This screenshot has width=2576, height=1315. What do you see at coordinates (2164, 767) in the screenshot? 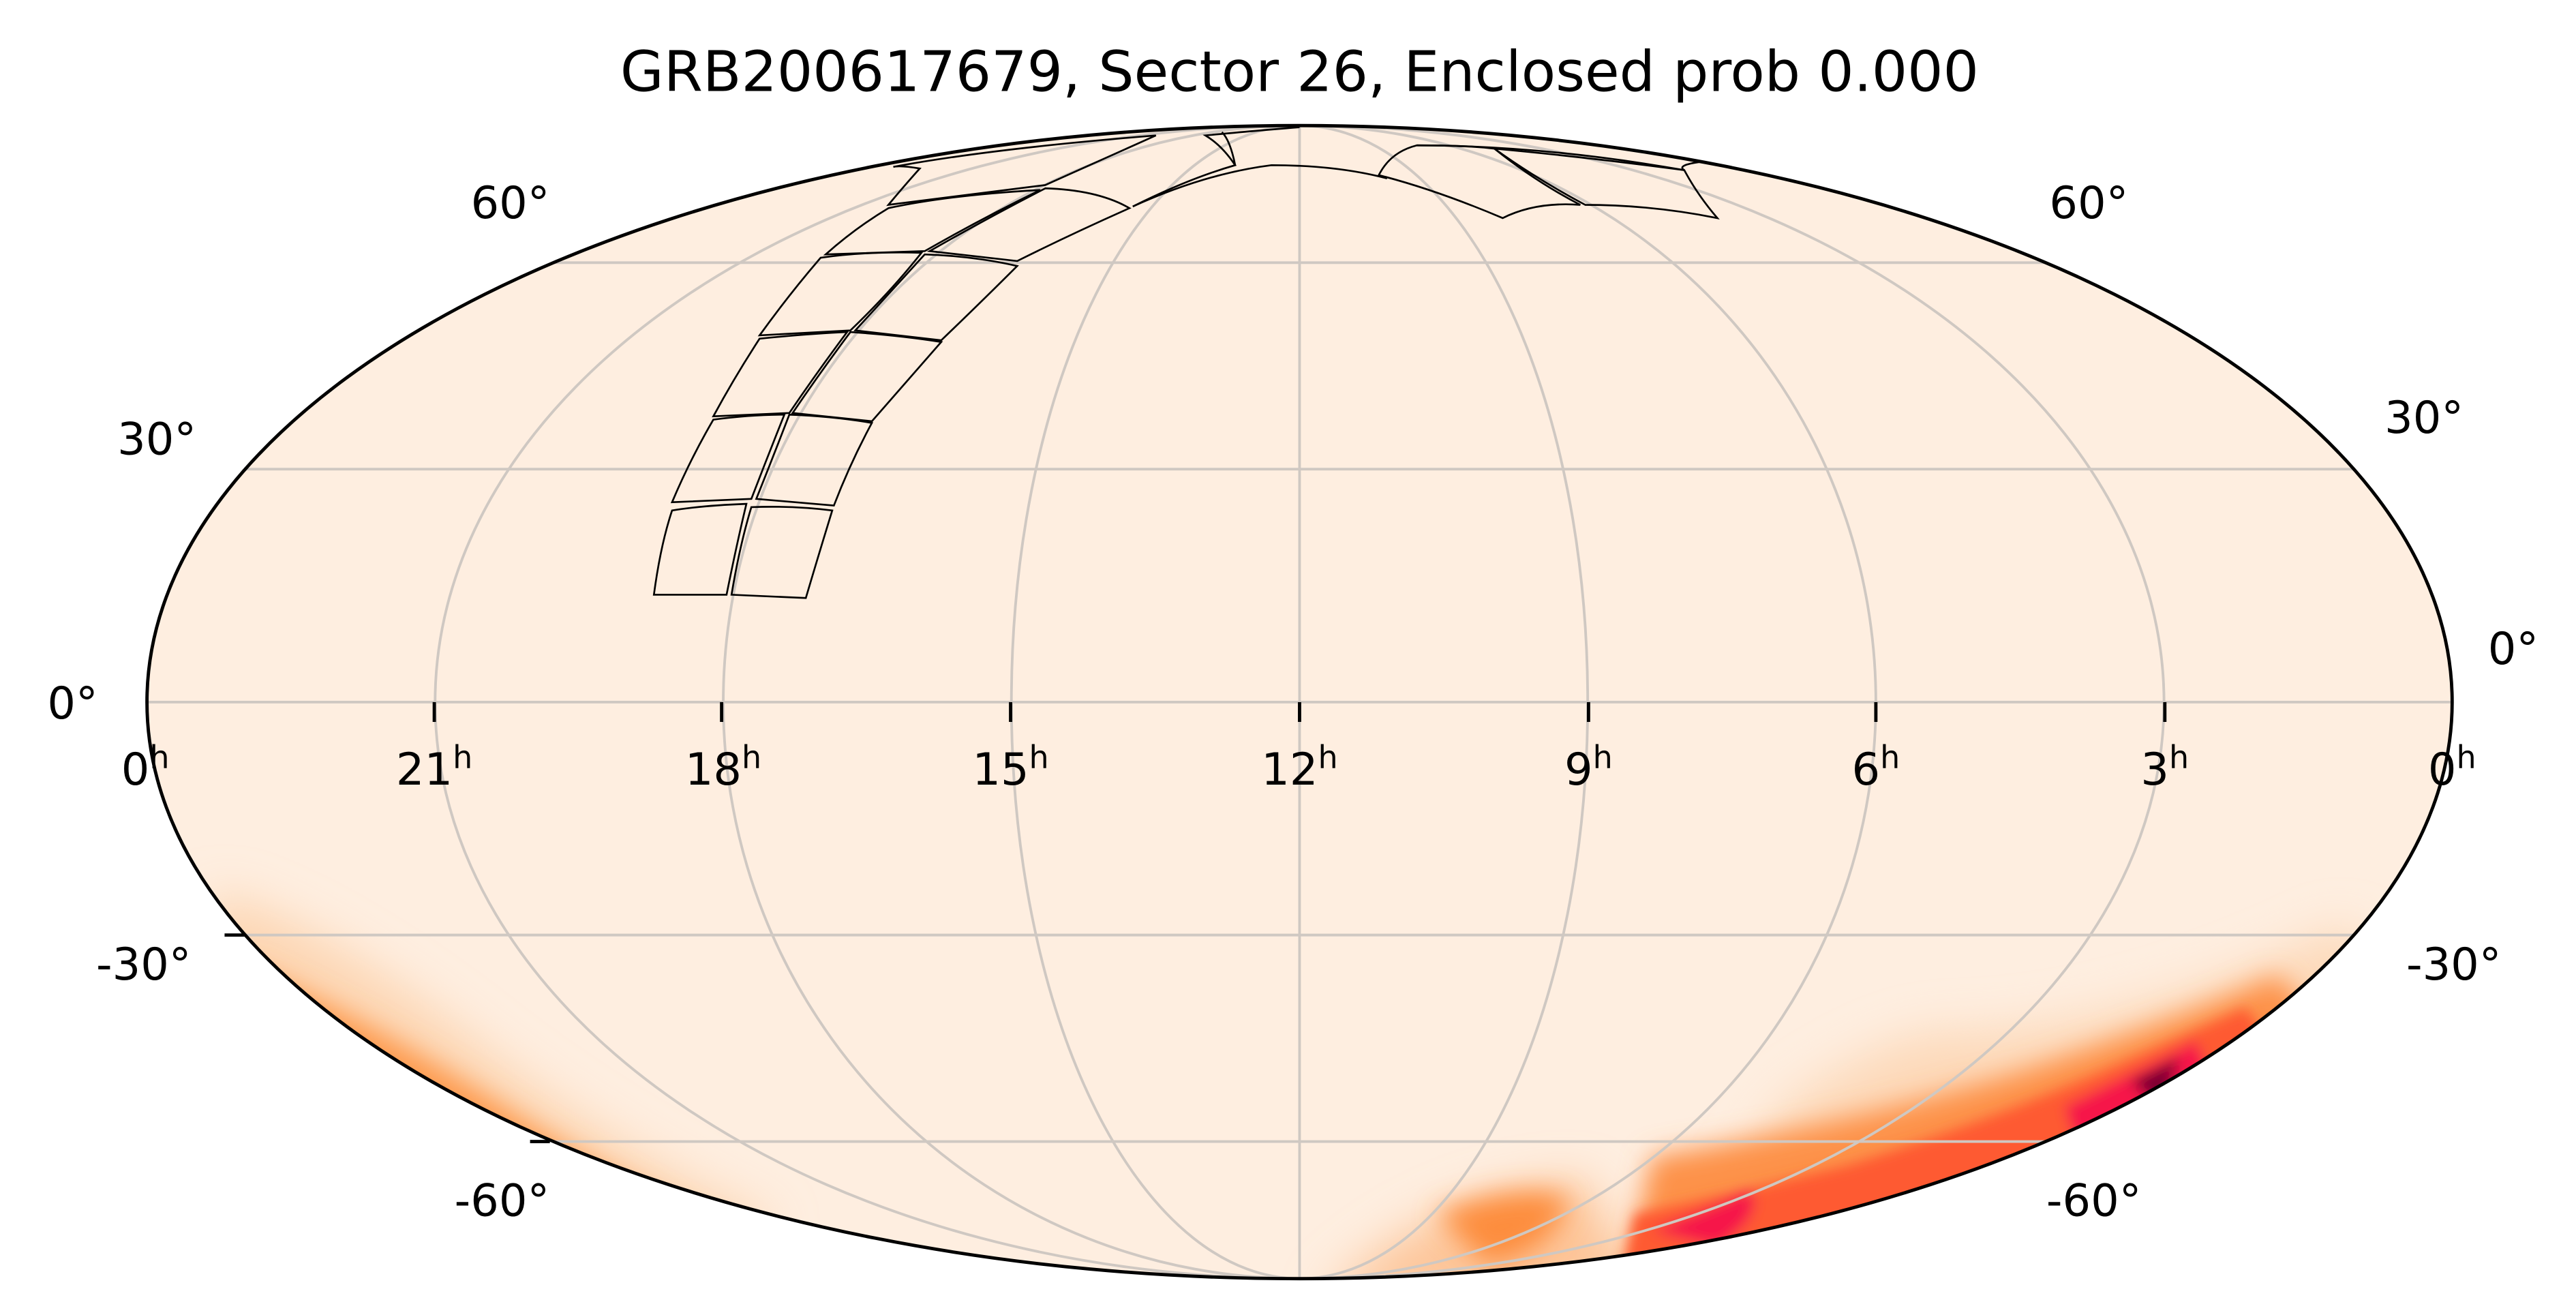
I see `ra-label: 3h` at bounding box center [2164, 767].